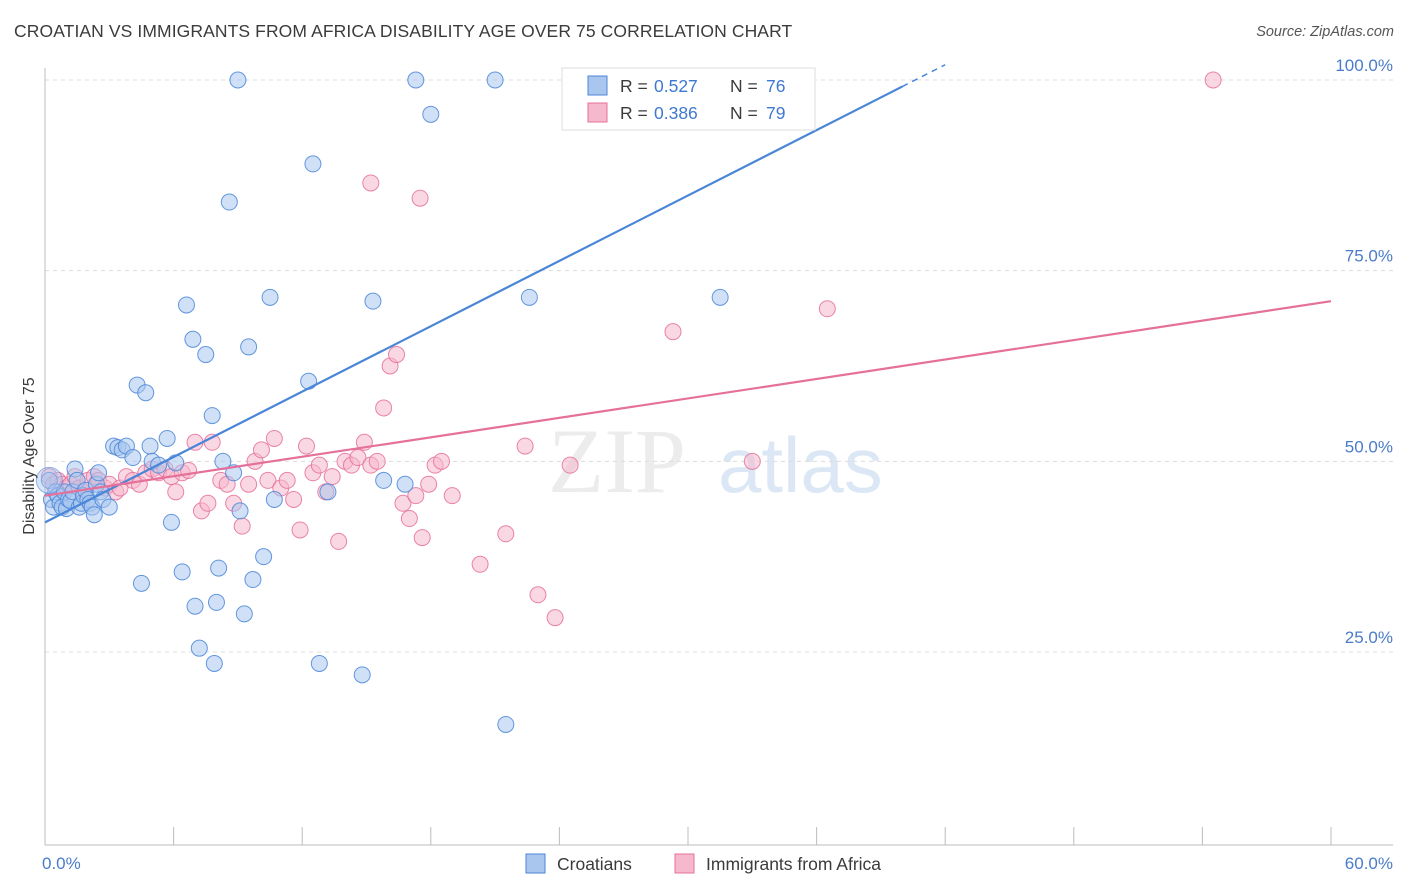 The image size is (1406, 892). I want to click on x-tick-label-right: 60.0%, so click(1369, 863).